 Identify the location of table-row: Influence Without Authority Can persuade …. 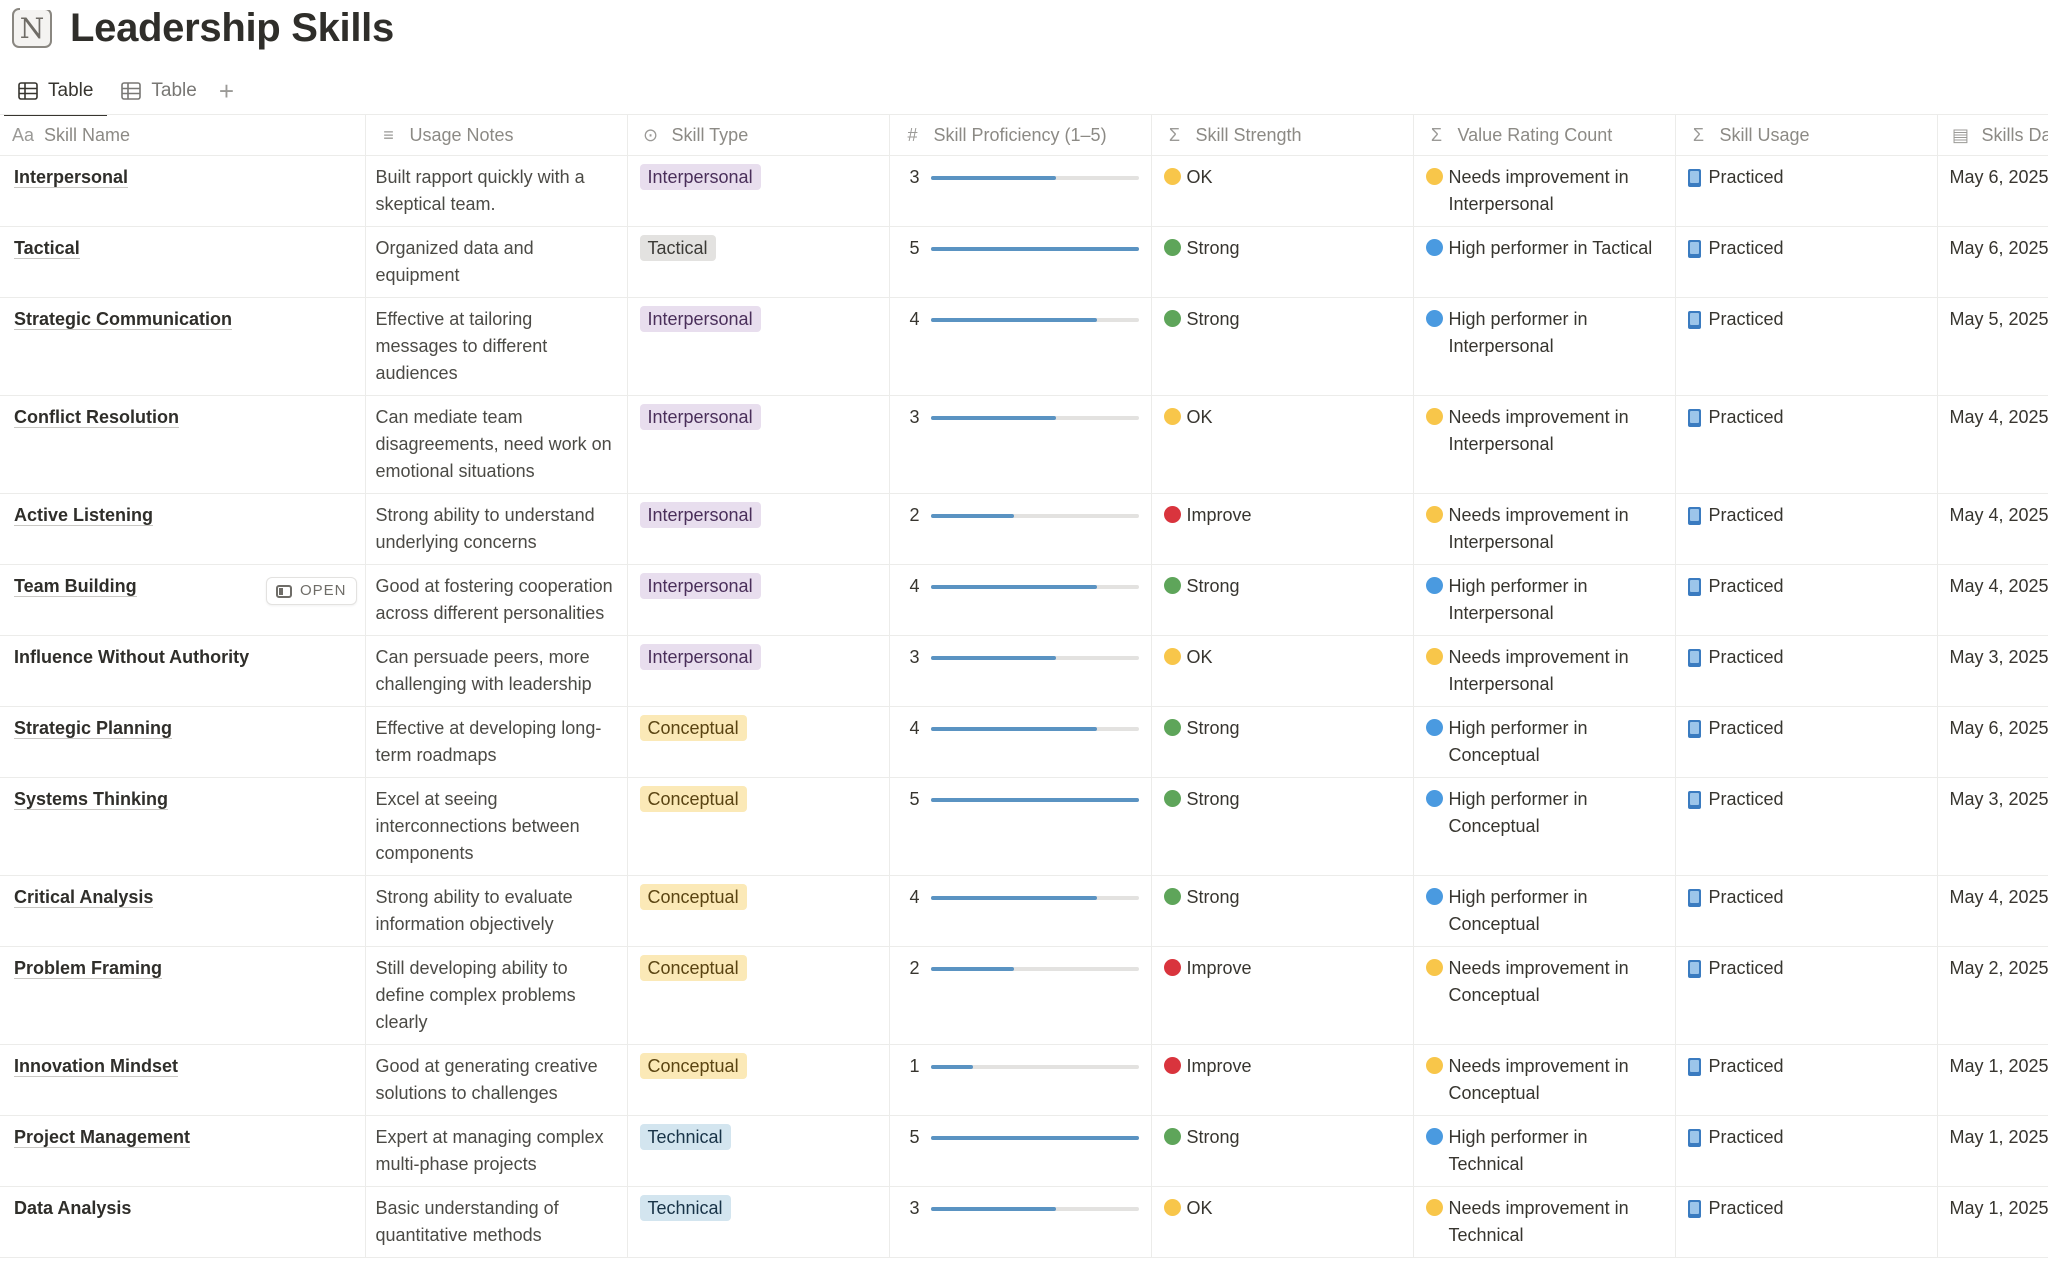
(1024, 671).